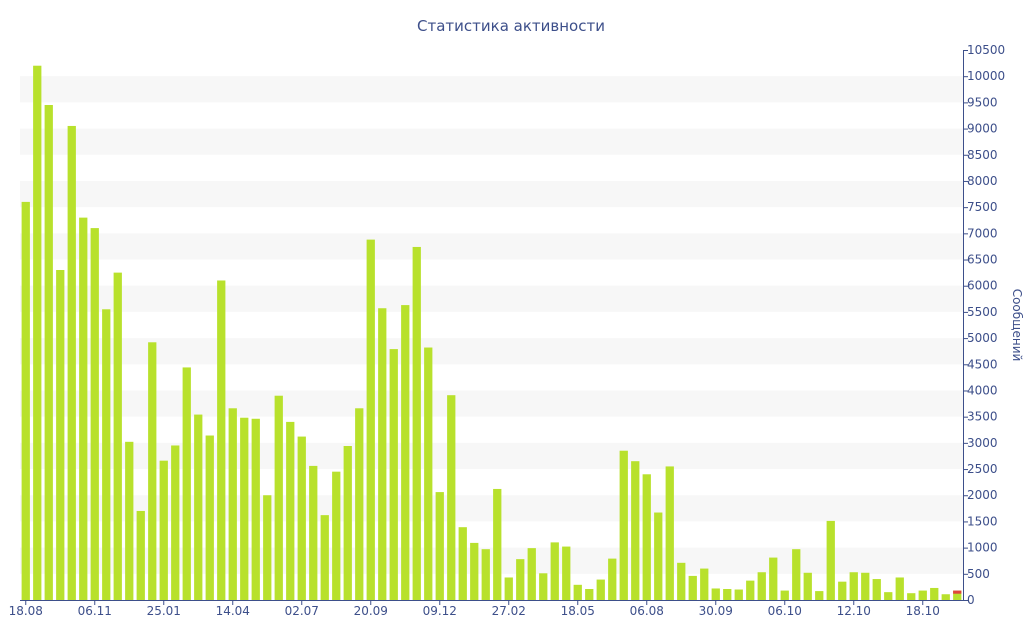 Image resolution: width=1024 pixels, height=640 pixels. I want to click on y-tick-label: 6500, so click(982, 260).